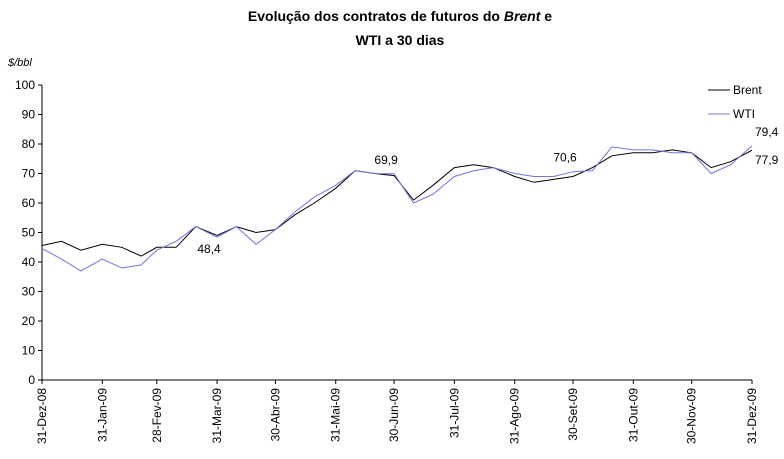 The height and width of the screenshot is (459, 784). I want to click on x-tick-label: 30-Set-09, so click(573, 414).